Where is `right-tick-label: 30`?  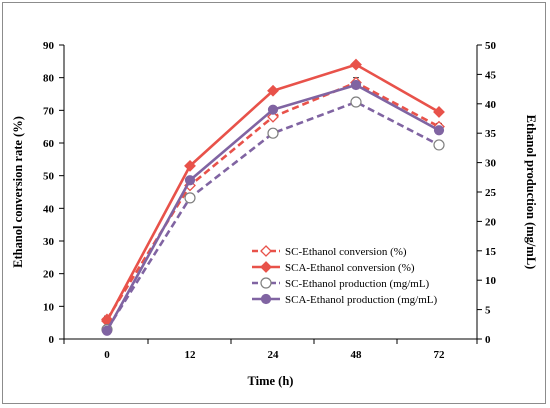 right-tick-label: 30 is located at coordinates (491, 164).